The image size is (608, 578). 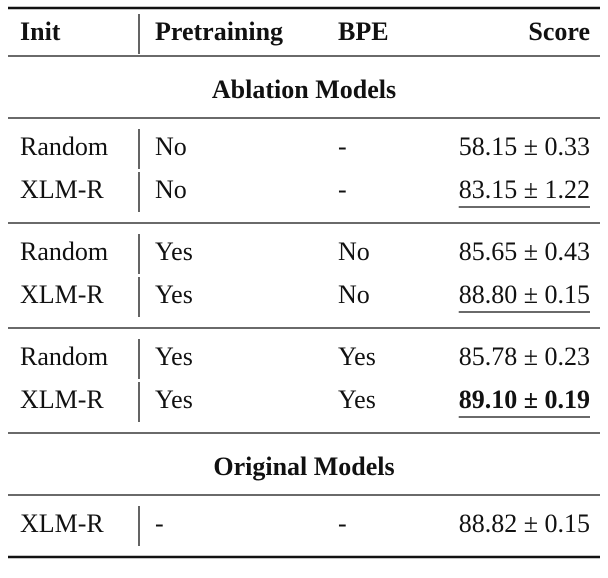 I want to click on header-cell: Score, so click(x=559, y=31).